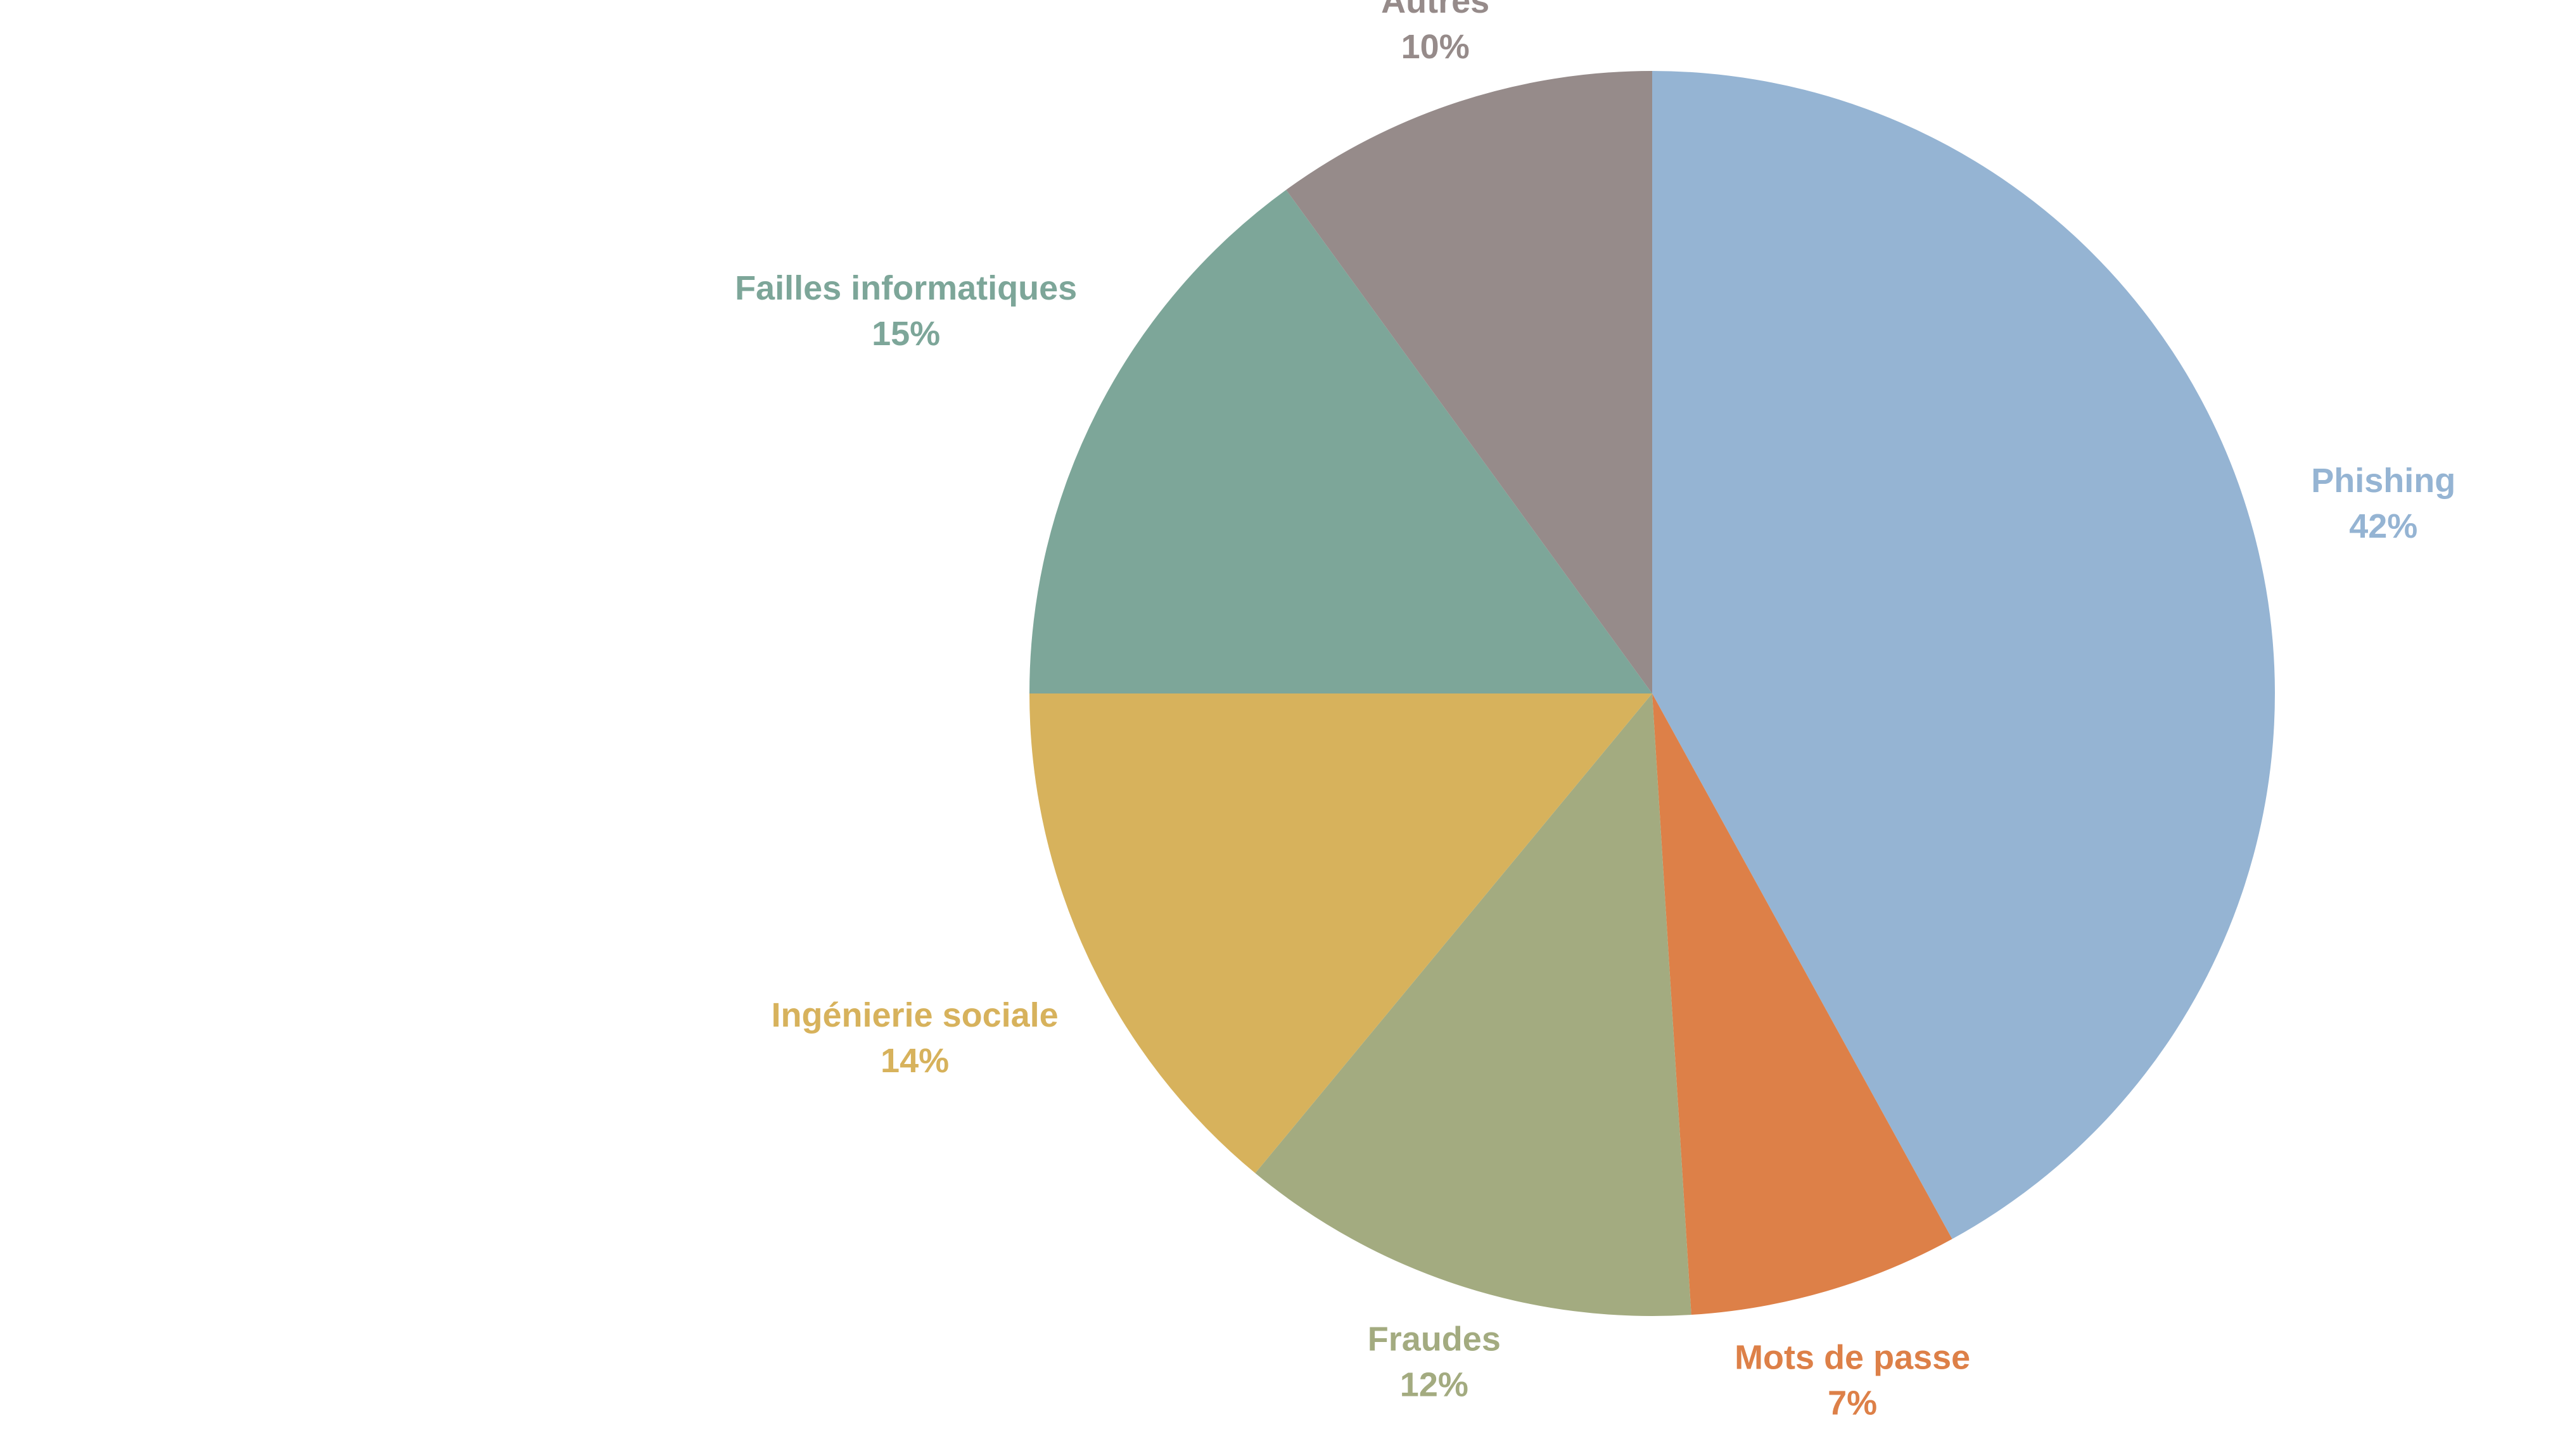  What do you see at coordinates (1853, 1357) in the screenshot?
I see `slice-label: Mots de passe` at bounding box center [1853, 1357].